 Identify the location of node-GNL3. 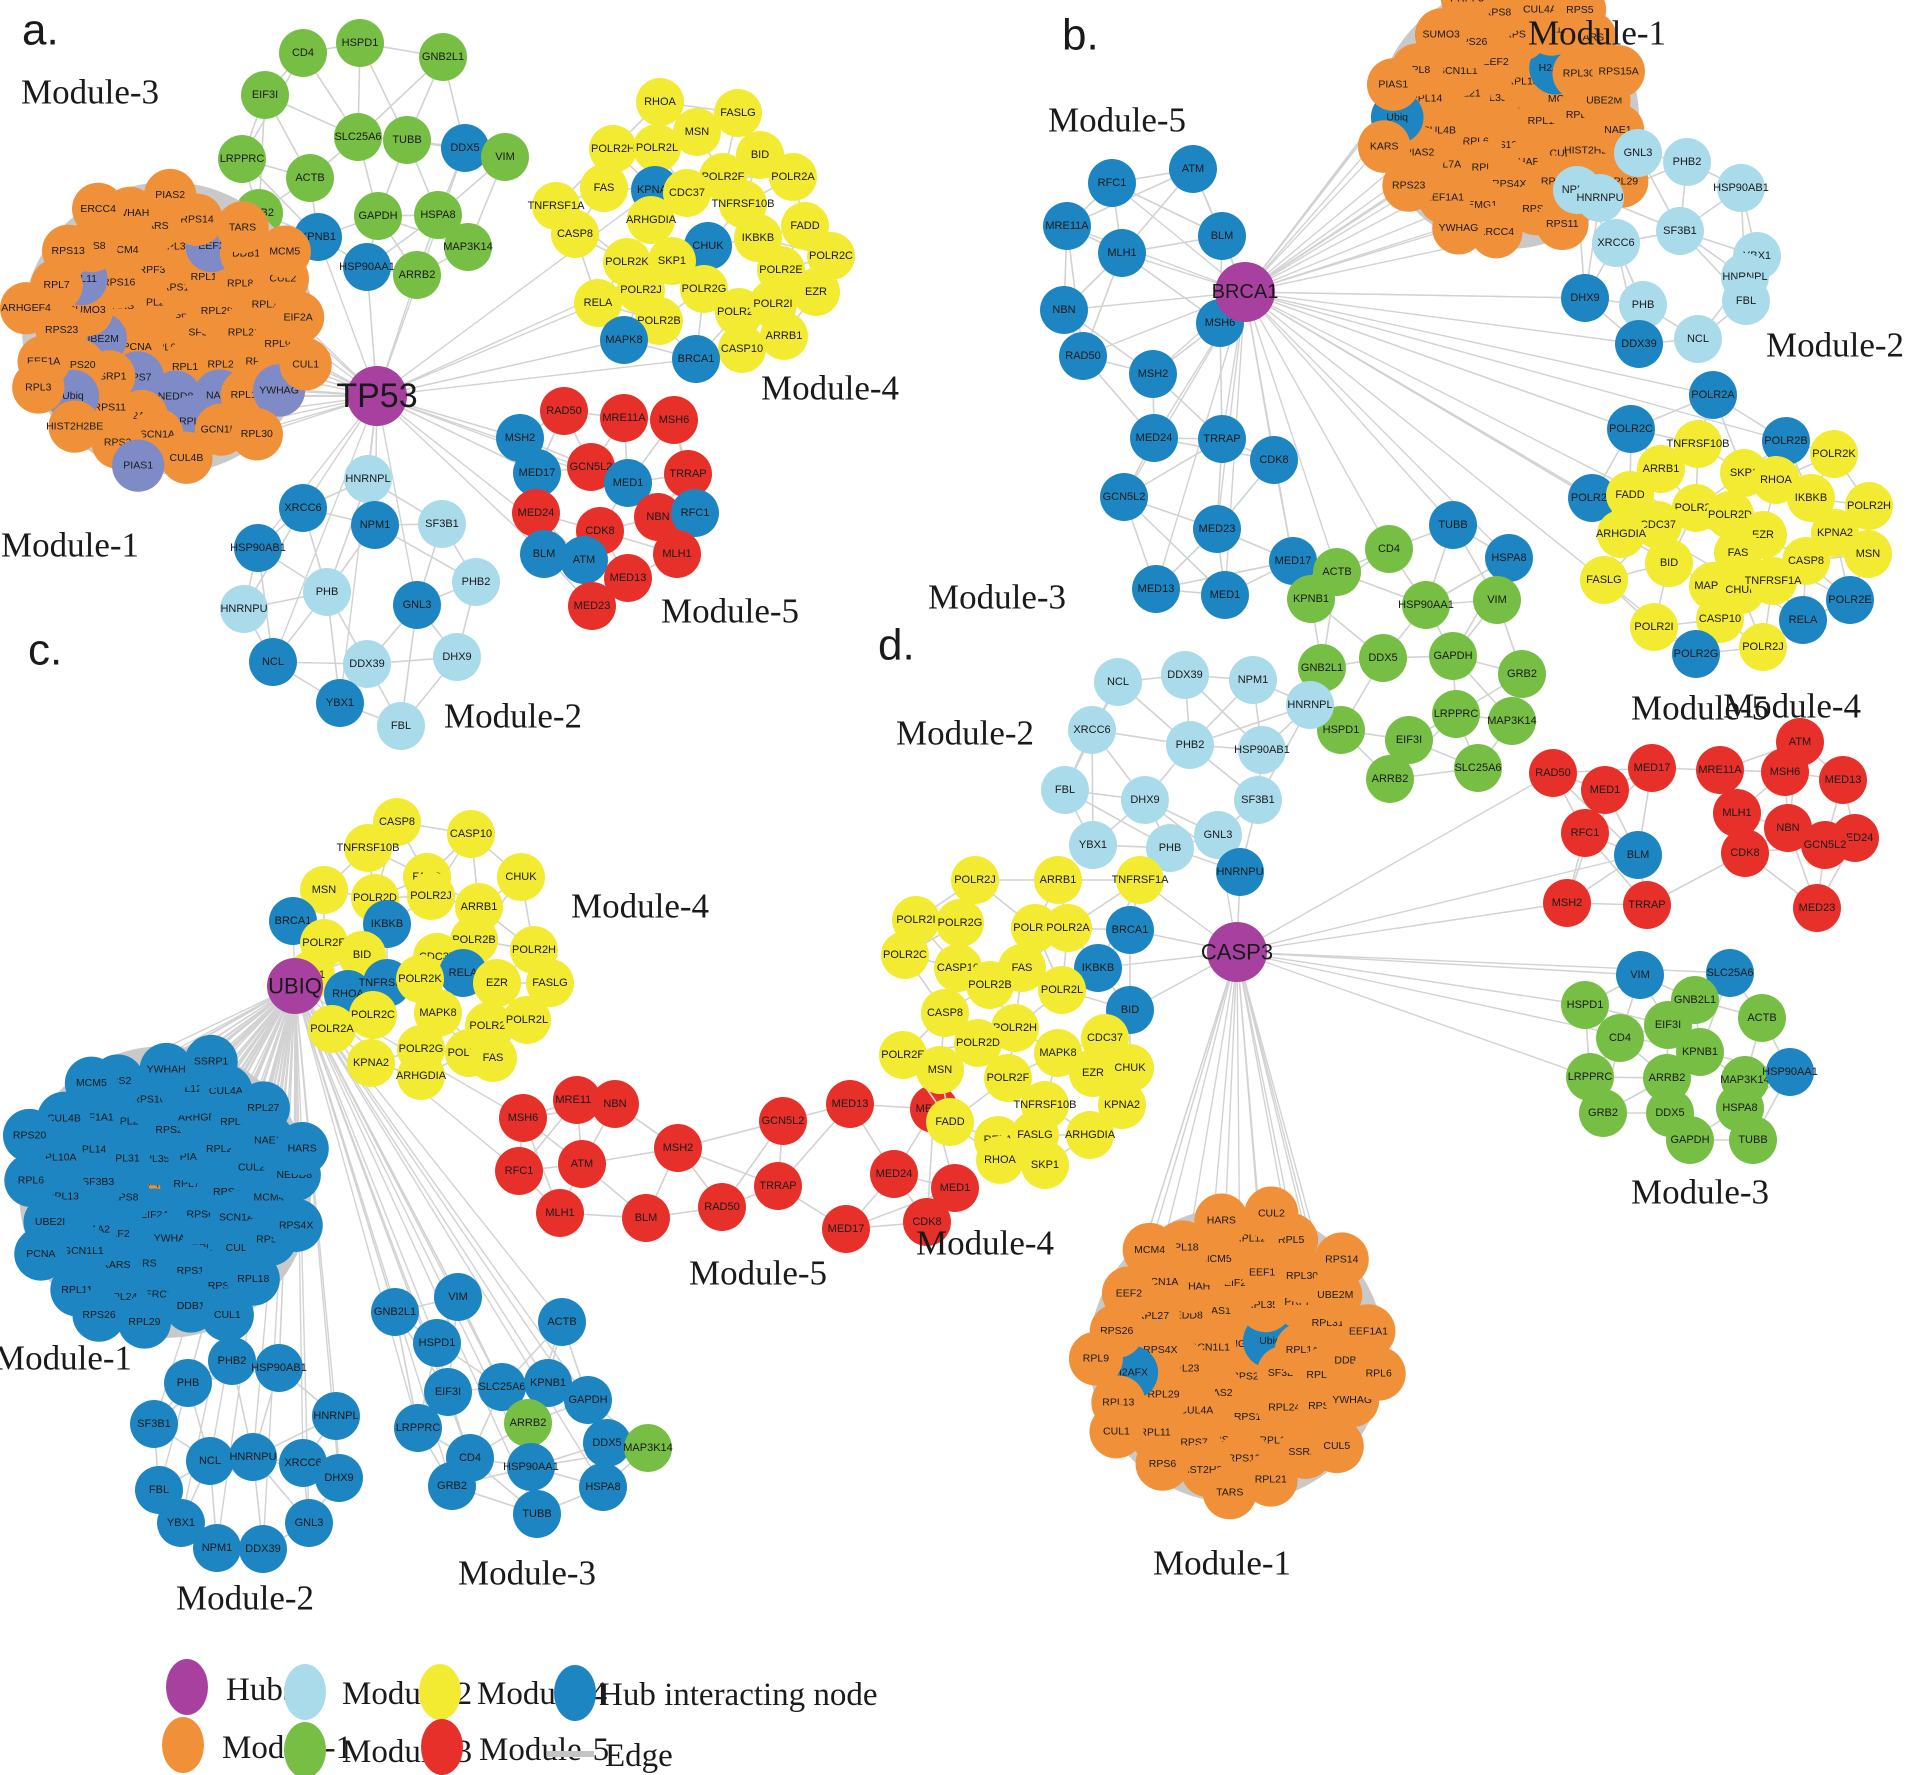
(309, 1523).